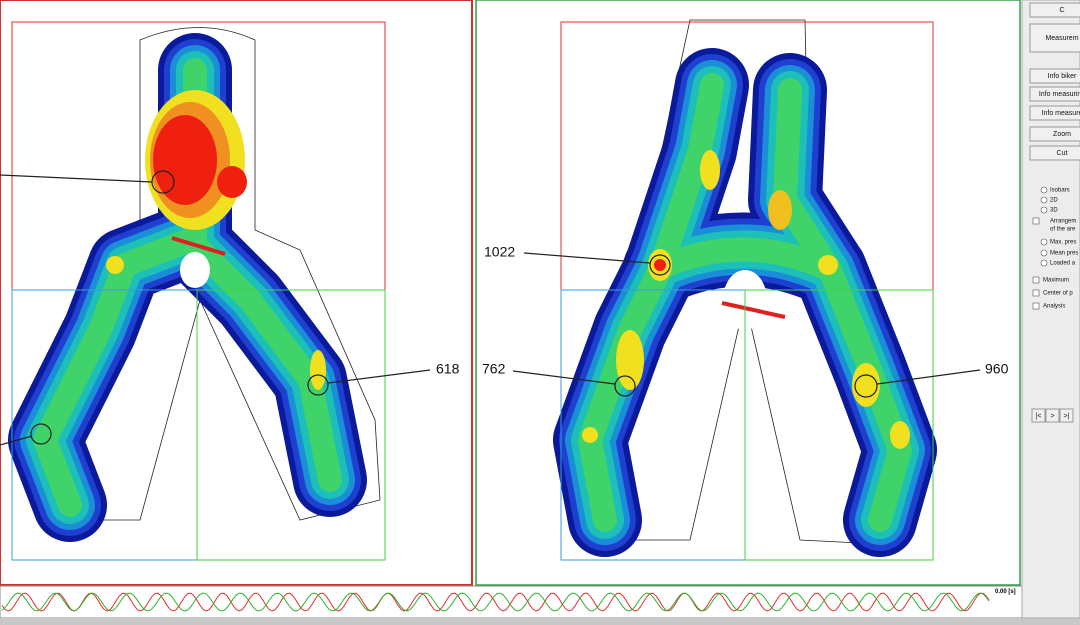  I want to click on value-label: 960, so click(997, 369).